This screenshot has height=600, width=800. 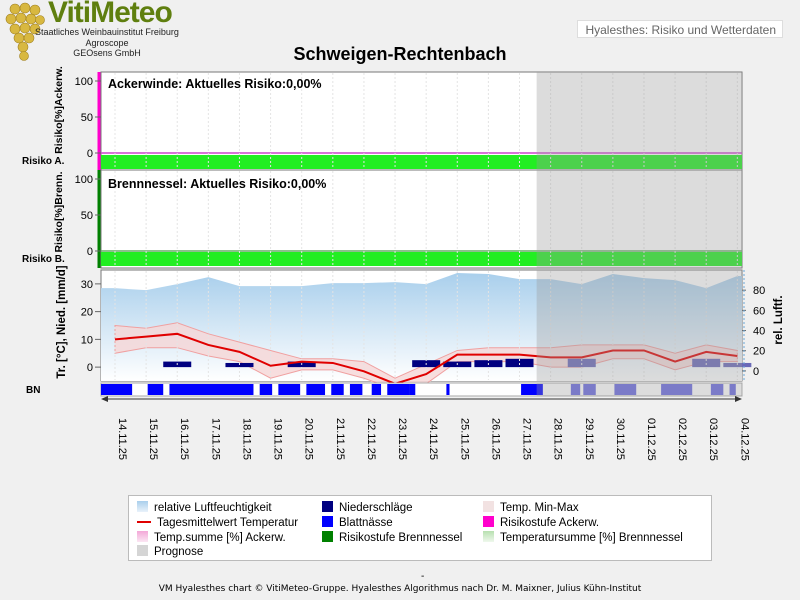 I want to click on legend-item-luftfeuchte: relative Luftfeuchtigkeit, so click(x=204, y=508).